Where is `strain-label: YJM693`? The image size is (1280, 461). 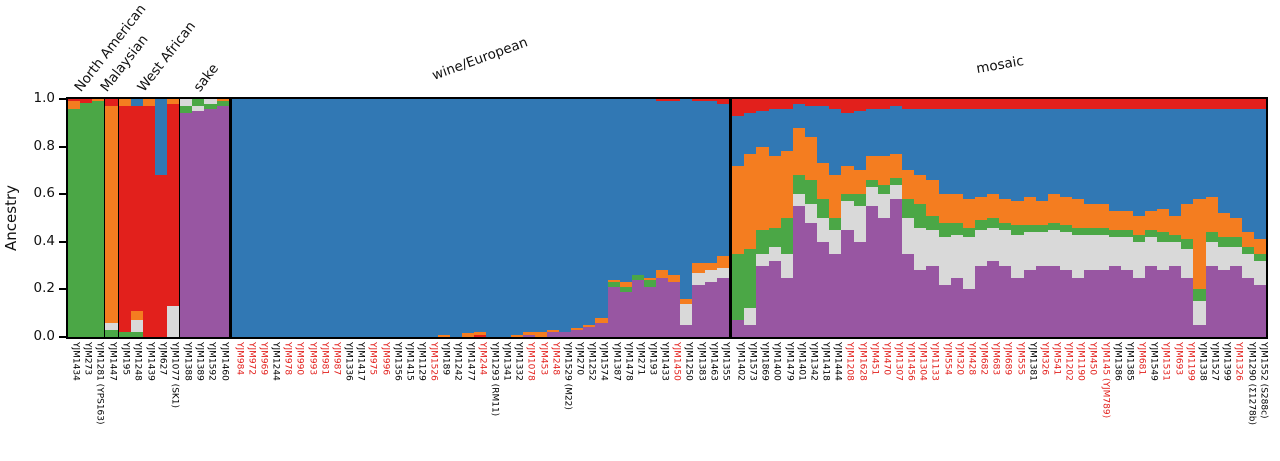
strain-label: YJM693 is located at coordinates (1178, 359).